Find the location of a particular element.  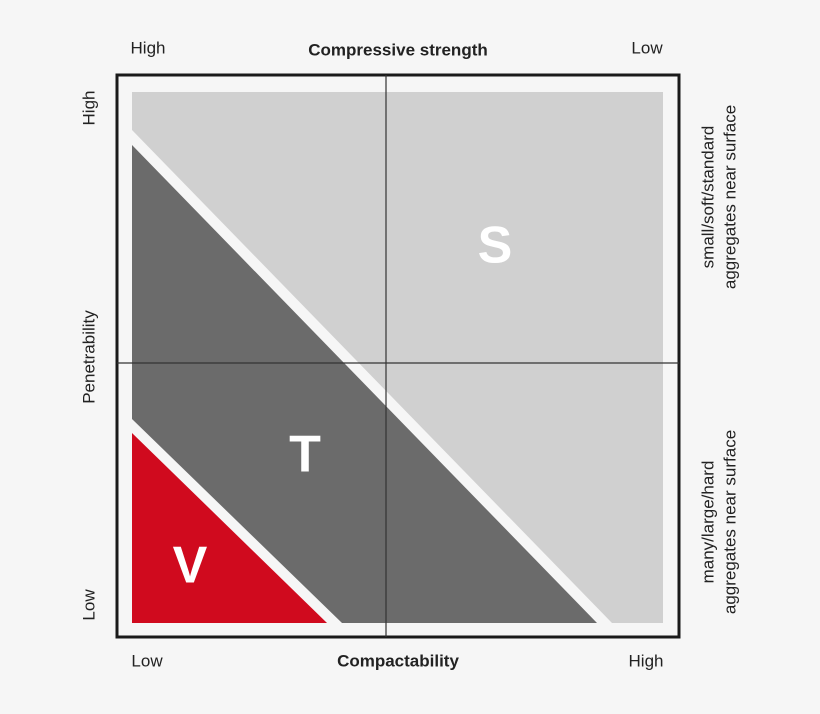

axis-title: Compressive strength is located at coordinates (398, 49).